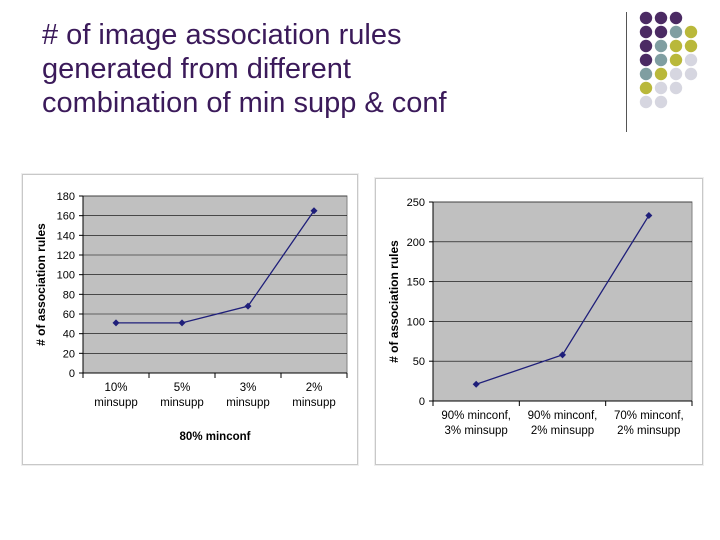 Image resolution: width=720 pixels, height=540 pixels. What do you see at coordinates (649, 416) in the screenshot?
I see `x-tick-label: 70% minconf,` at bounding box center [649, 416].